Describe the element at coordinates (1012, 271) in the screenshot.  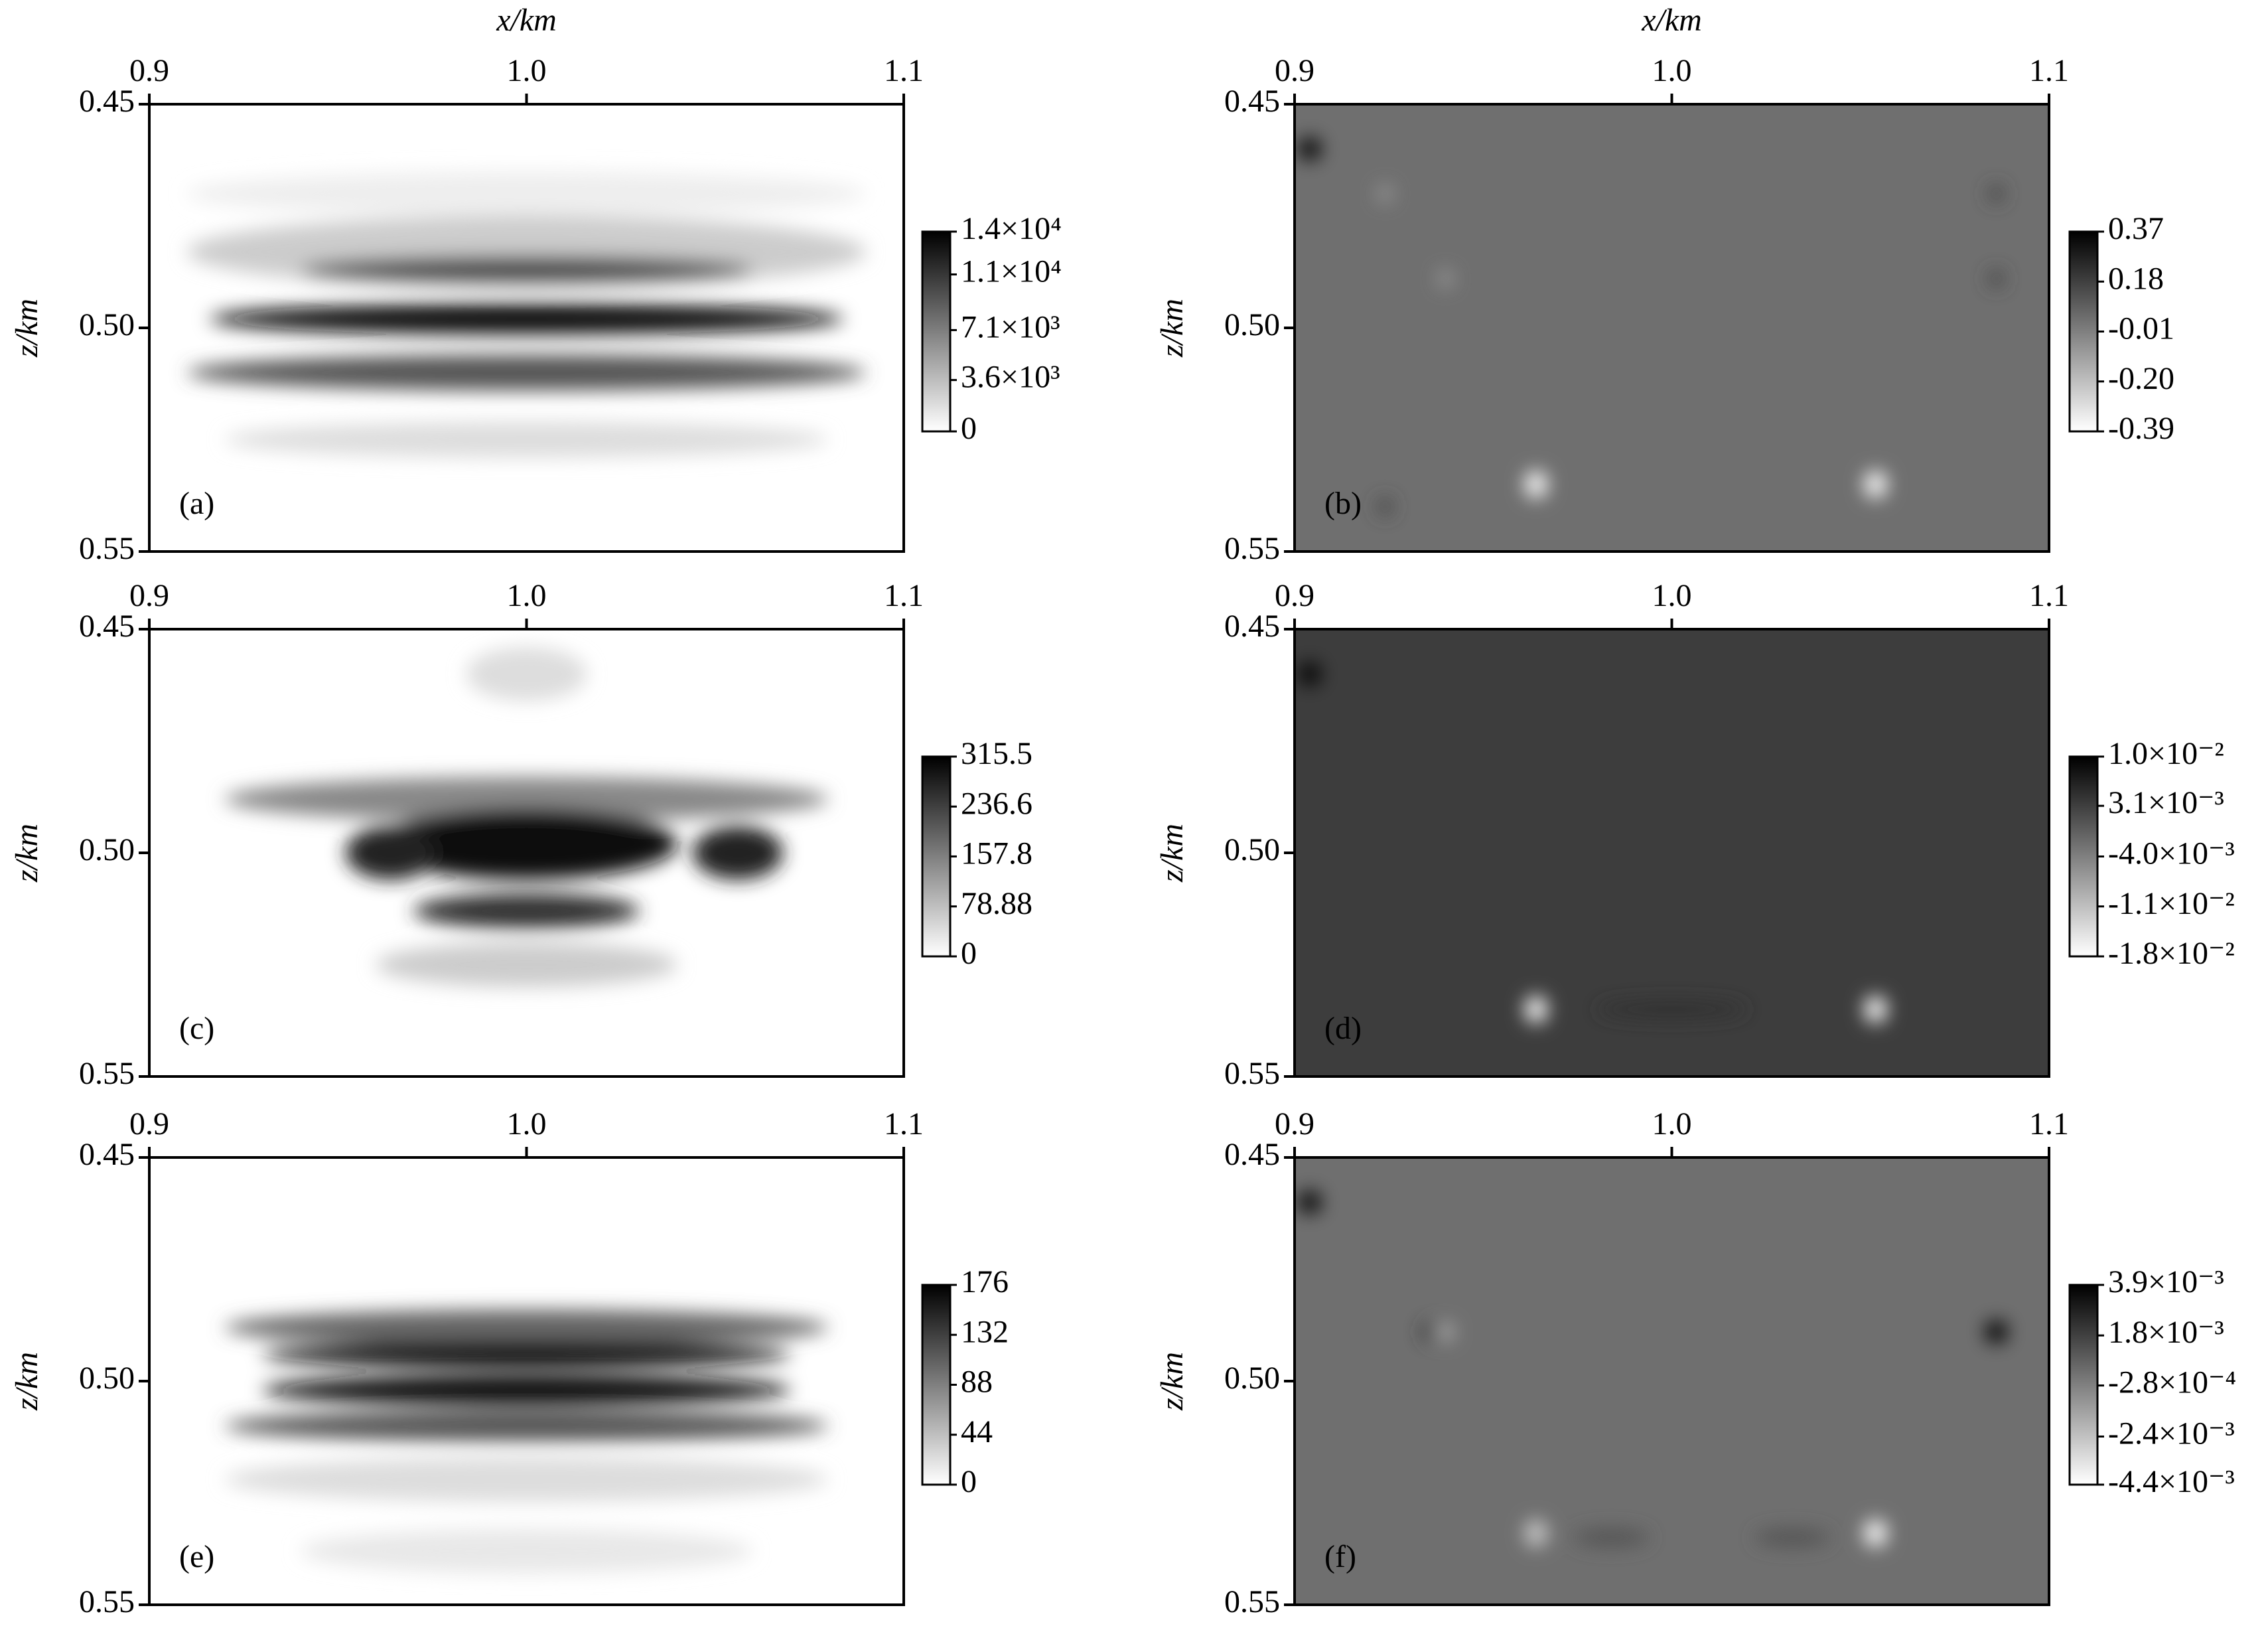
I see `colorbar-tick-label: 1.1×10⁴` at that location.